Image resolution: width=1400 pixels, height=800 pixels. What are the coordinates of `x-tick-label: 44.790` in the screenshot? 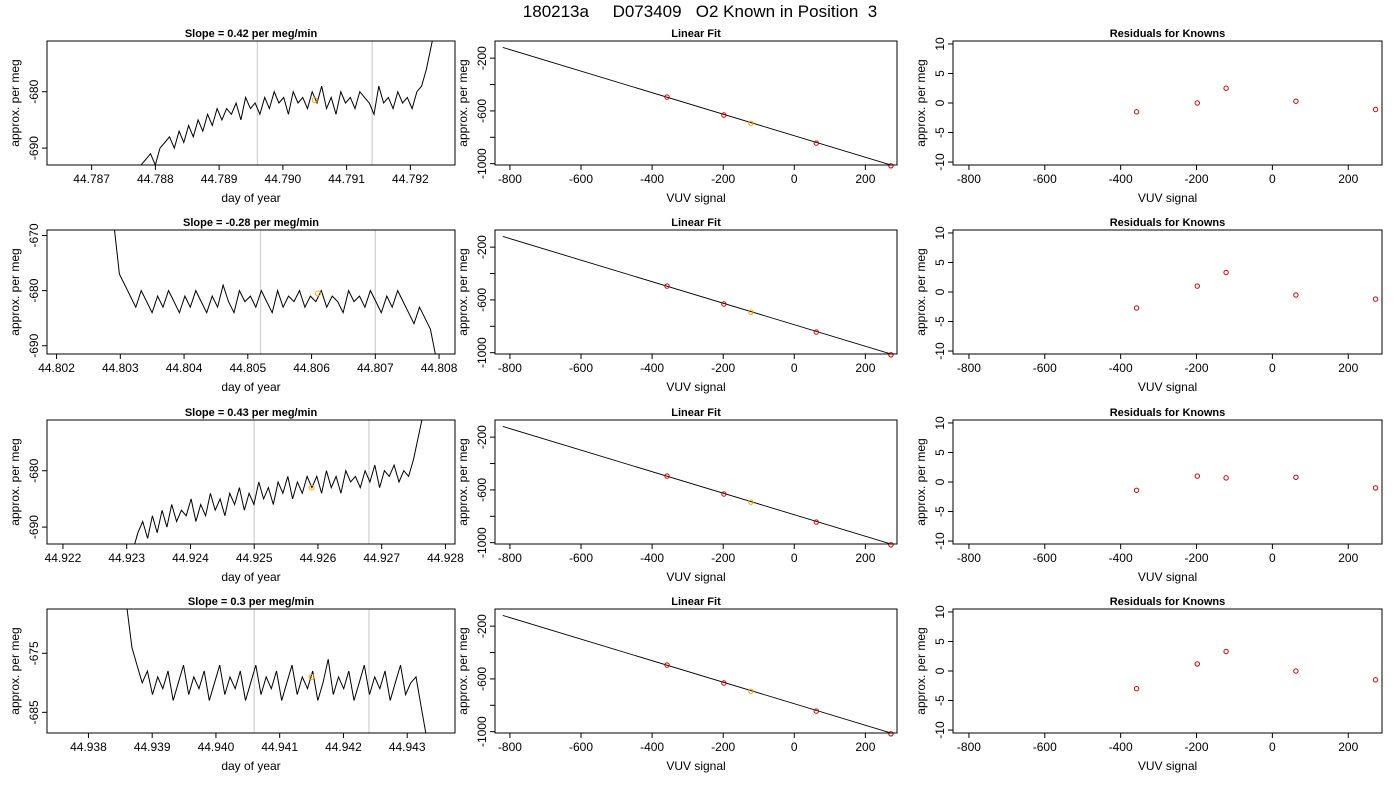 It's located at (283, 179).